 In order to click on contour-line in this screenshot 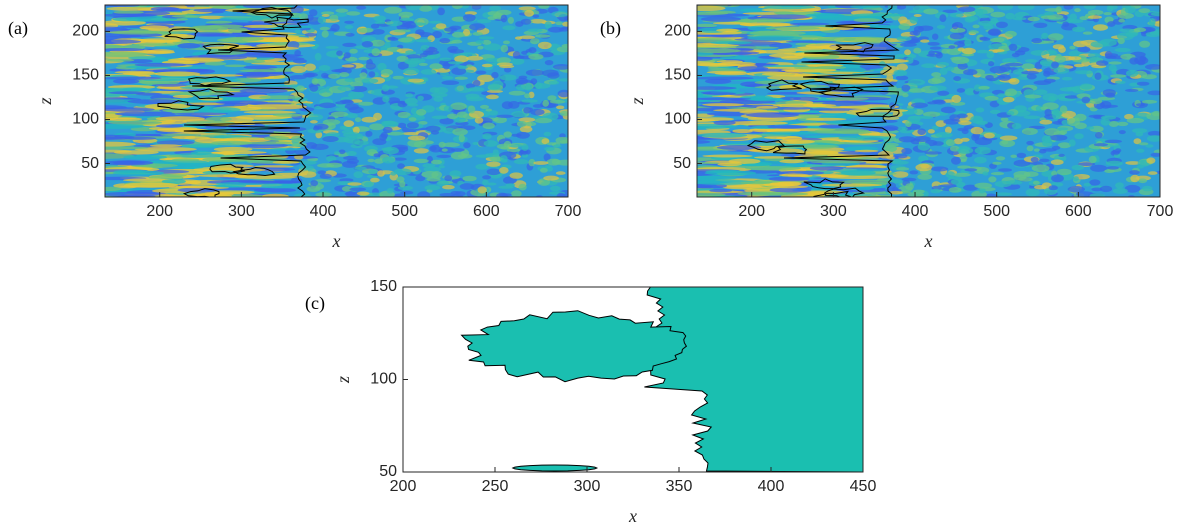, I will do `click(854, 47)`.